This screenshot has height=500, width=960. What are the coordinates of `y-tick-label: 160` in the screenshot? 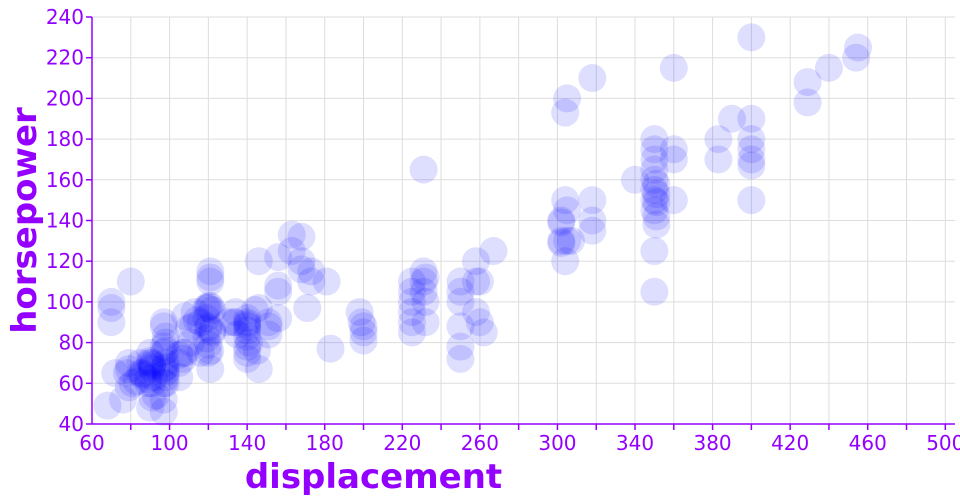 It's located at (65, 180).